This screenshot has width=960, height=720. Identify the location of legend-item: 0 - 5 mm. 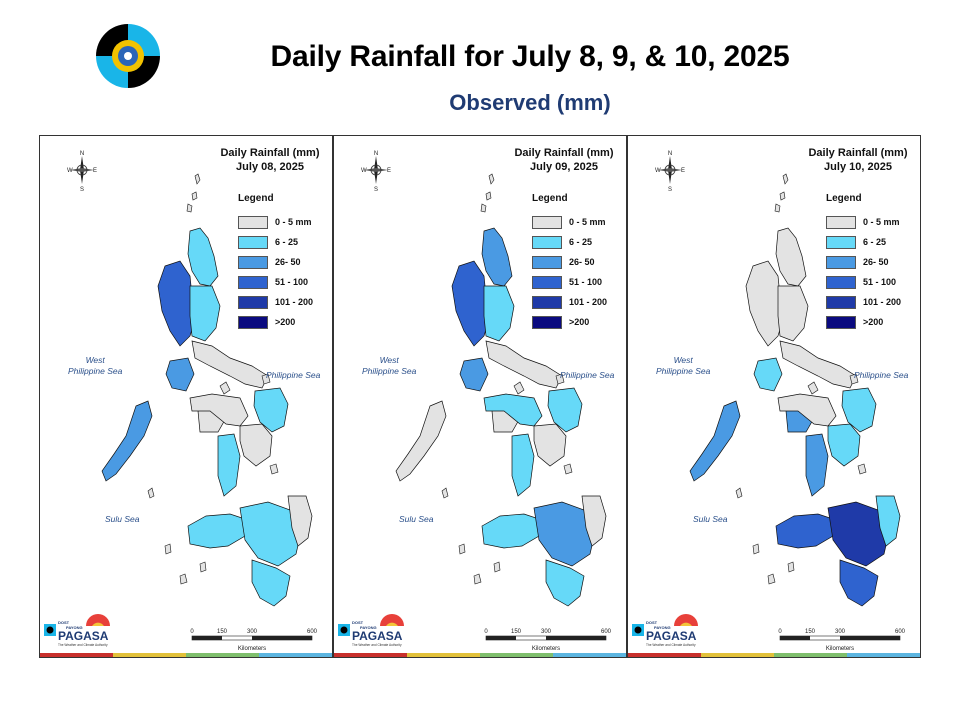
(275, 222).